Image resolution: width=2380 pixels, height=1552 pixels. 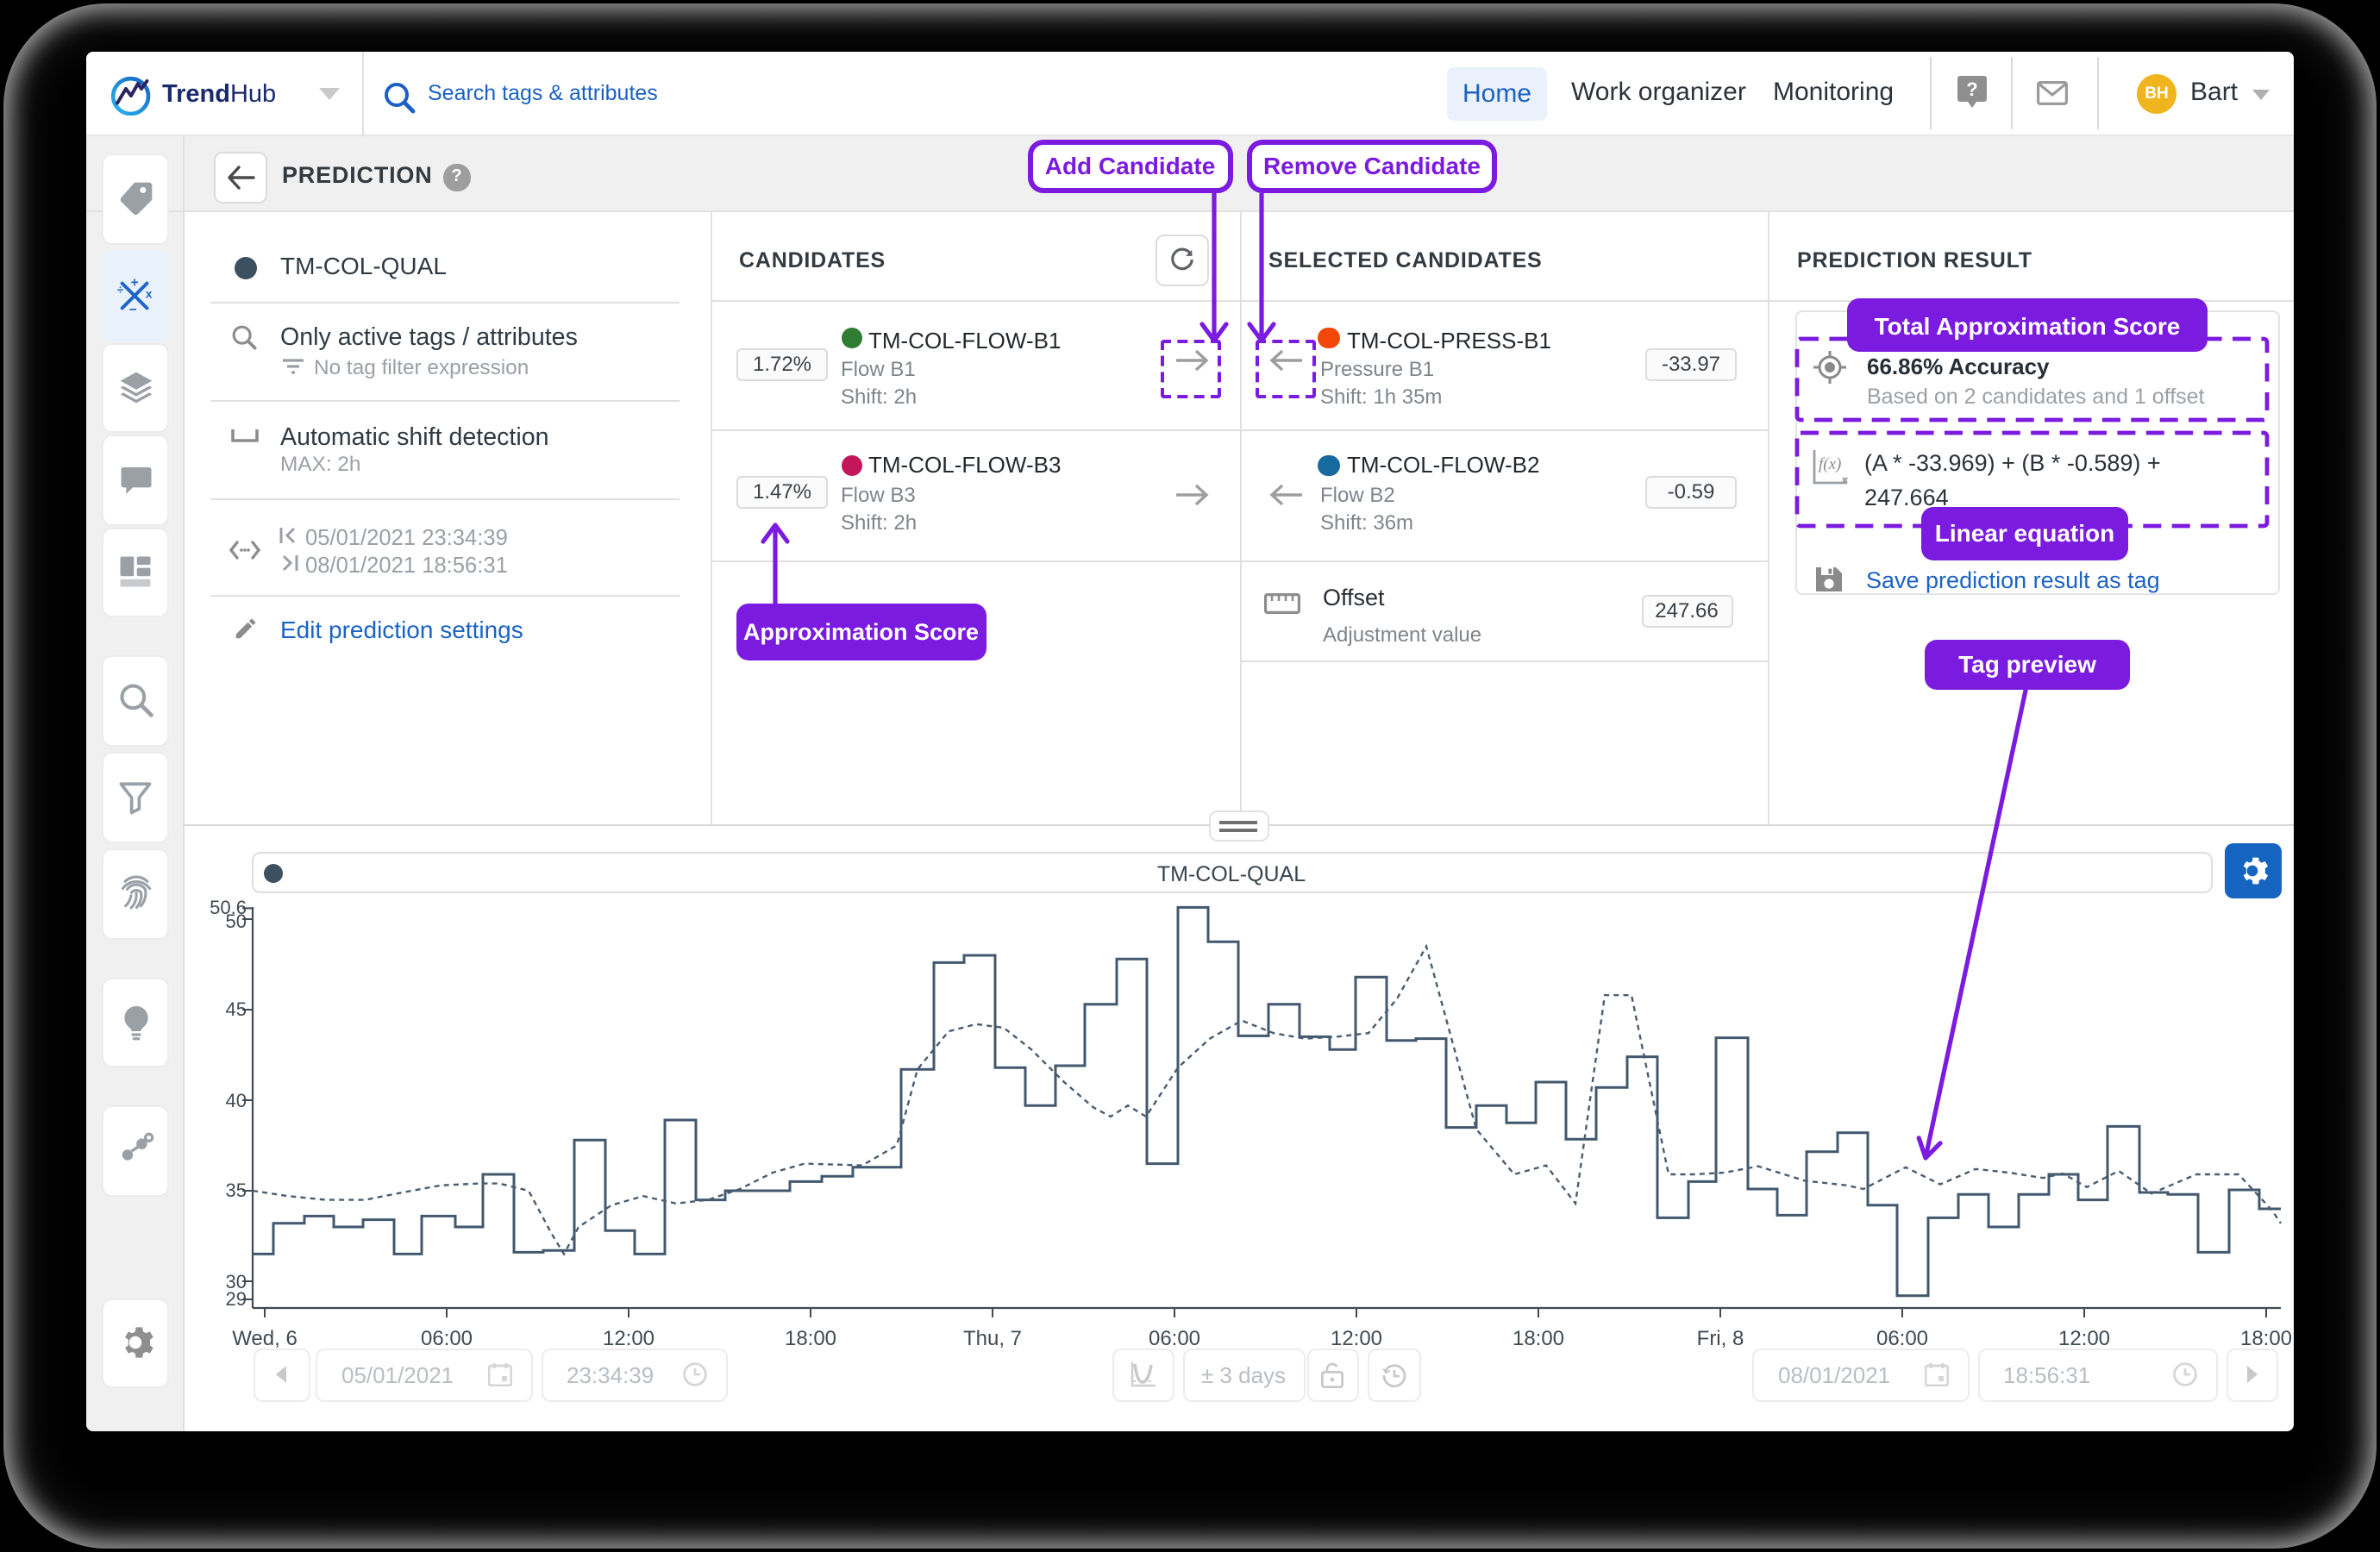 What do you see at coordinates (150, 294) in the screenshot?
I see `svg-text: x` at bounding box center [150, 294].